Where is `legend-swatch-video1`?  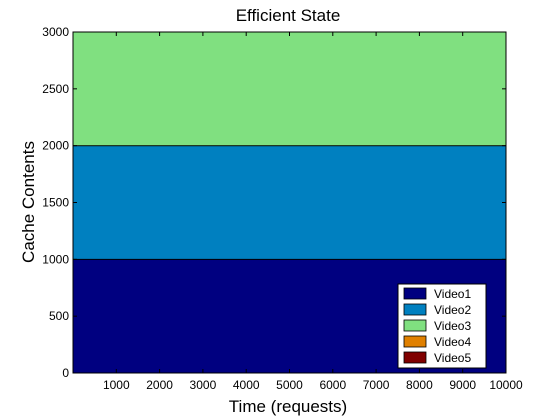
legend-swatch-video1 is located at coordinates (415, 293).